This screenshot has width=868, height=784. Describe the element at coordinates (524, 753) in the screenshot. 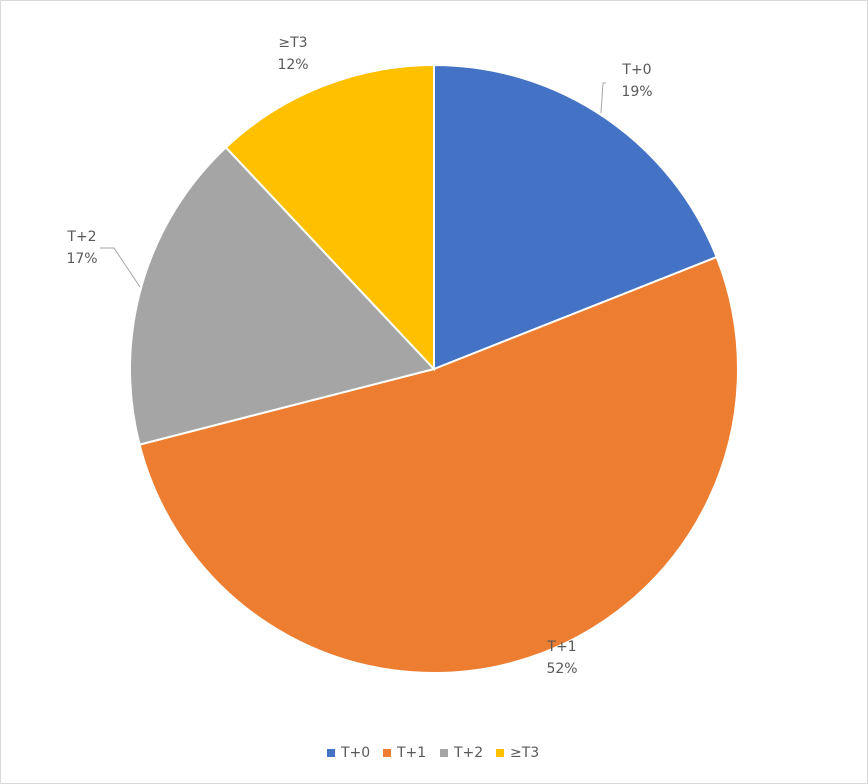

I see `legend-label: ≥T3` at that location.